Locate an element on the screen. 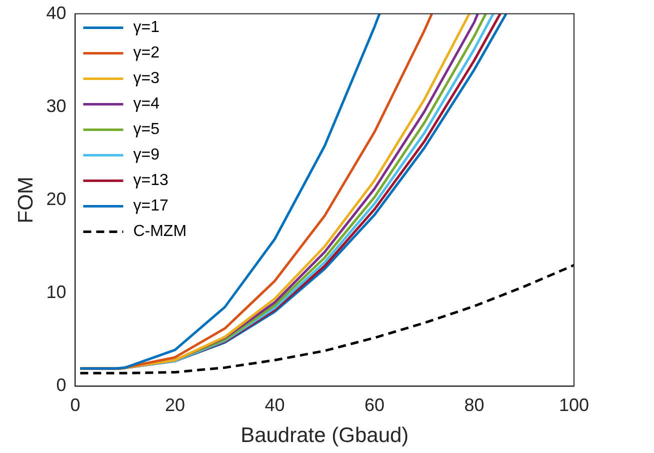 The height and width of the screenshot is (453, 654). x-tick-label: 80 is located at coordinates (474, 404).